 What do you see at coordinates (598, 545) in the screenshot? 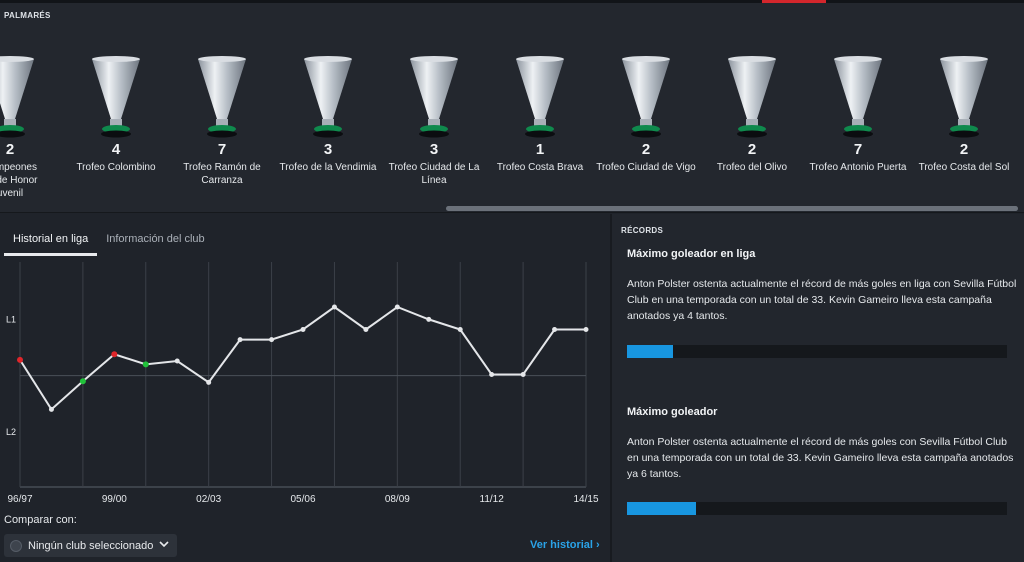
I see `chevron-right-icon: ›` at bounding box center [598, 545].